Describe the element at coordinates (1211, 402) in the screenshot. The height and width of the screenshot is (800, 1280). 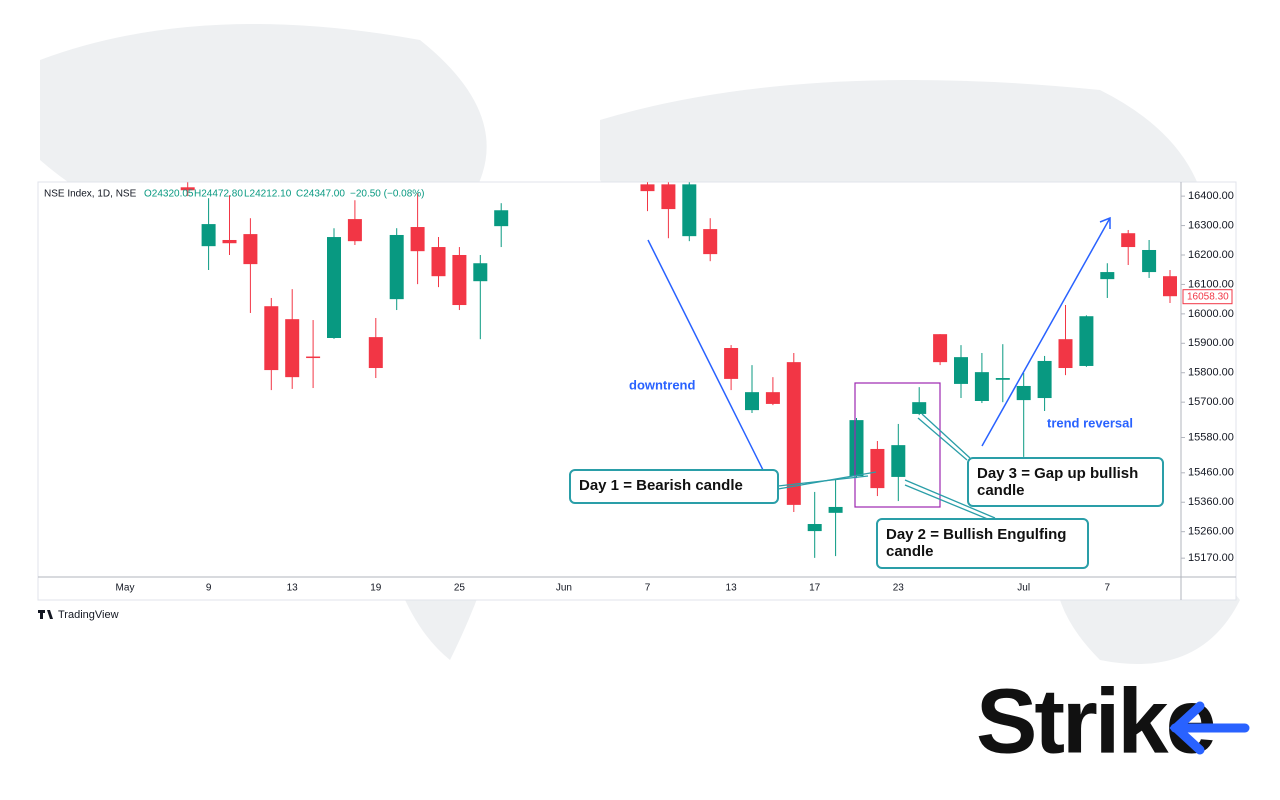
I see `y-tick-label: 15700.00` at that location.